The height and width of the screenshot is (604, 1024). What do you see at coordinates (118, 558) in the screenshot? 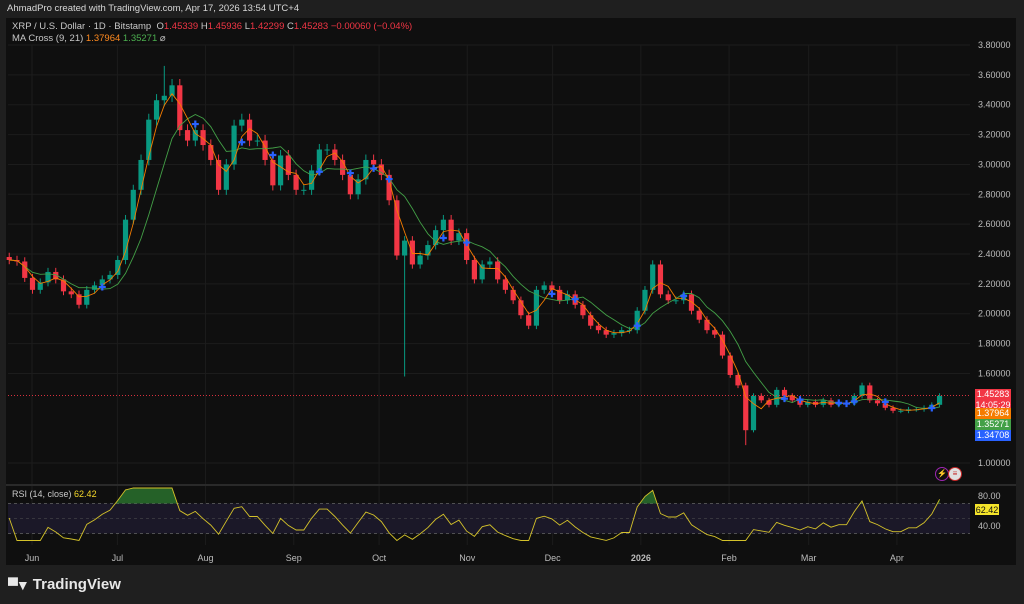
I see `time-axis-label: Jul` at bounding box center [118, 558].